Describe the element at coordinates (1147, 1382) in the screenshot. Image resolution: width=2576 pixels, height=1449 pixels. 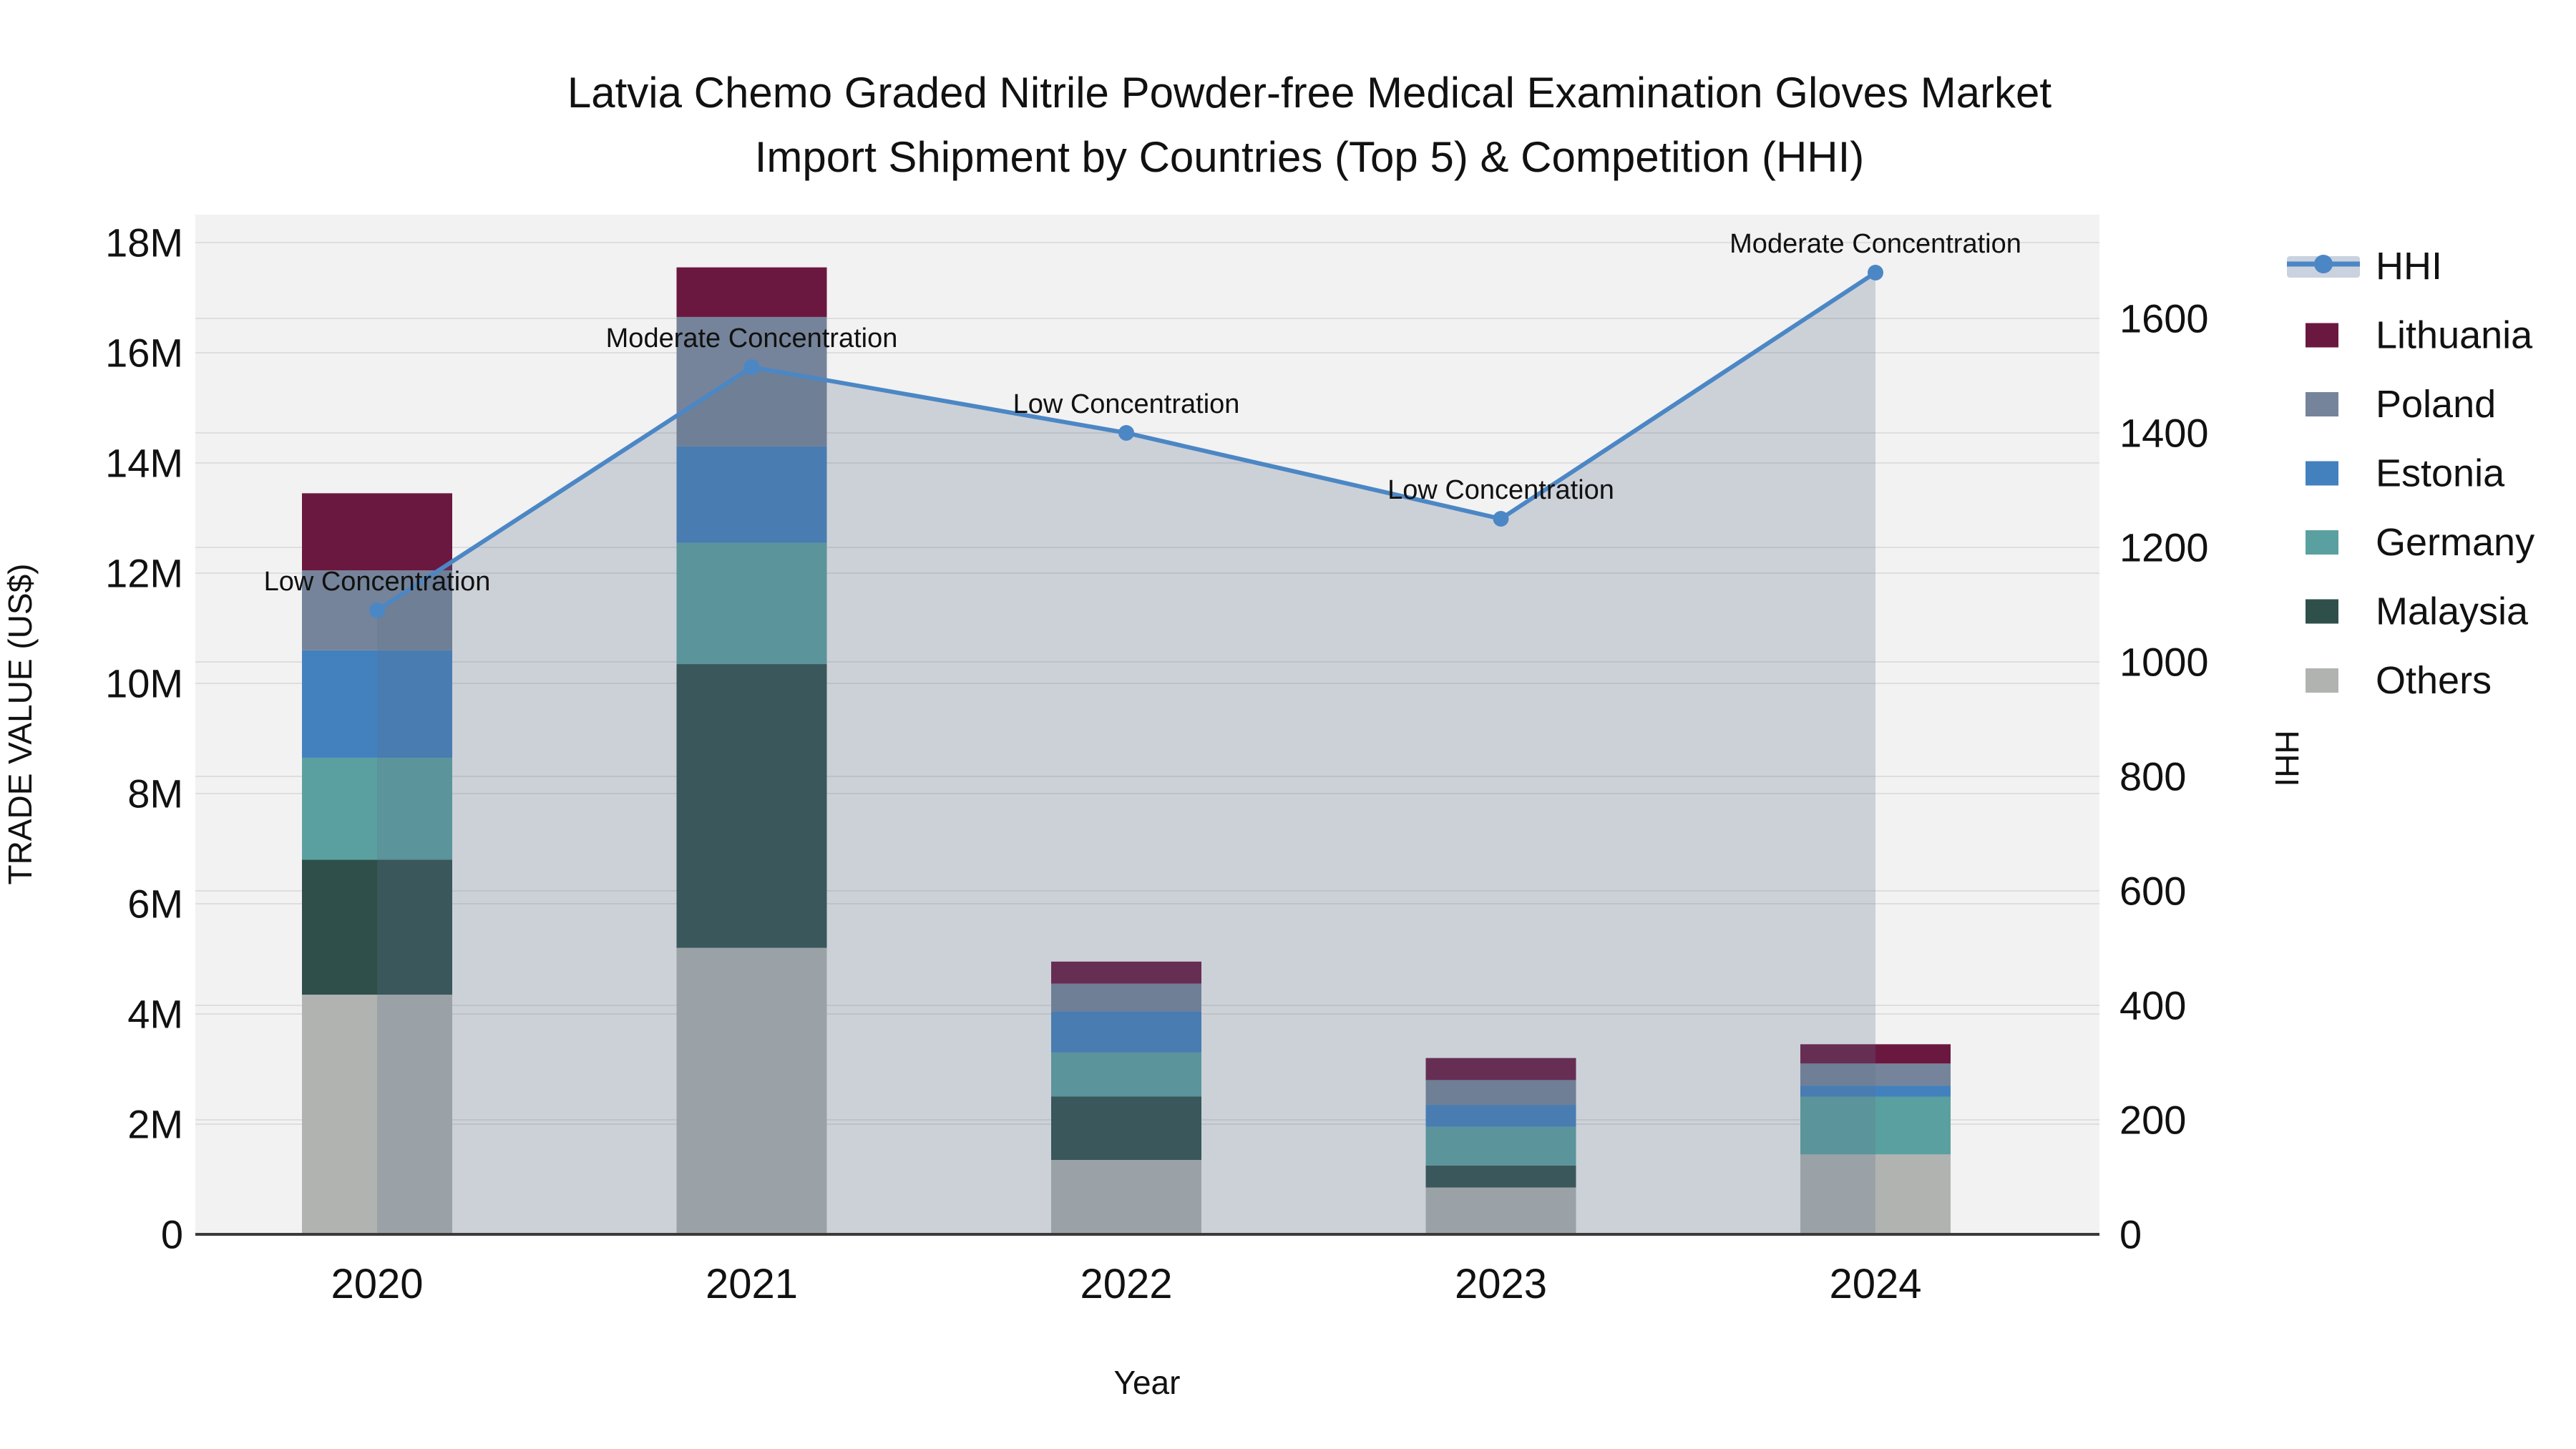
I see `x-axis-title: Year` at that location.